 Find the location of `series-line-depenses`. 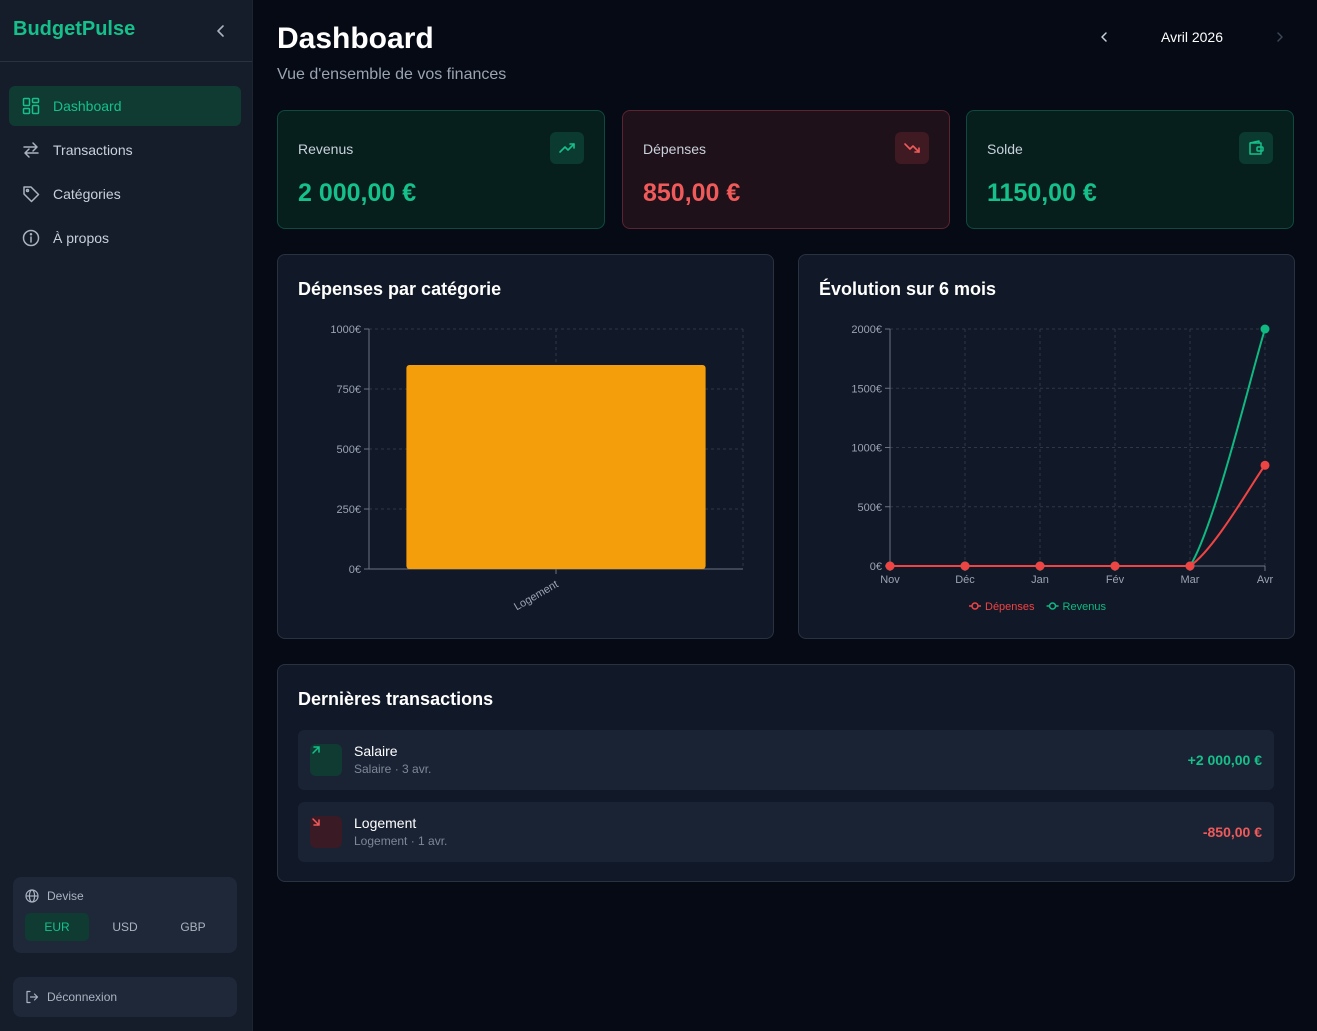

series-line-depenses is located at coordinates (1078, 515).